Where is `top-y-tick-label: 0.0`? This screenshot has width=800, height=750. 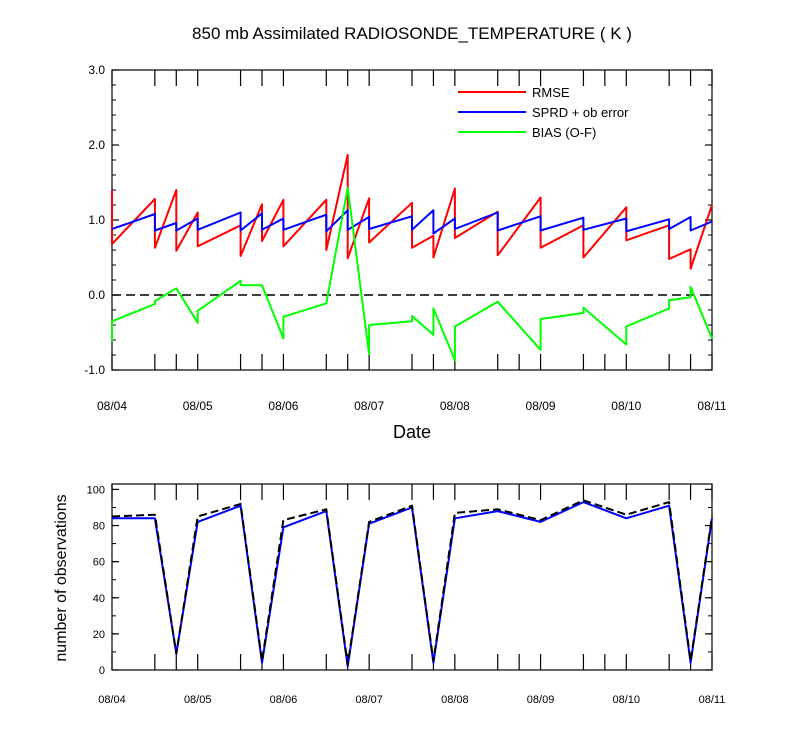
top-y-tick-label: 0.0 is located at coordinates (96, 295).